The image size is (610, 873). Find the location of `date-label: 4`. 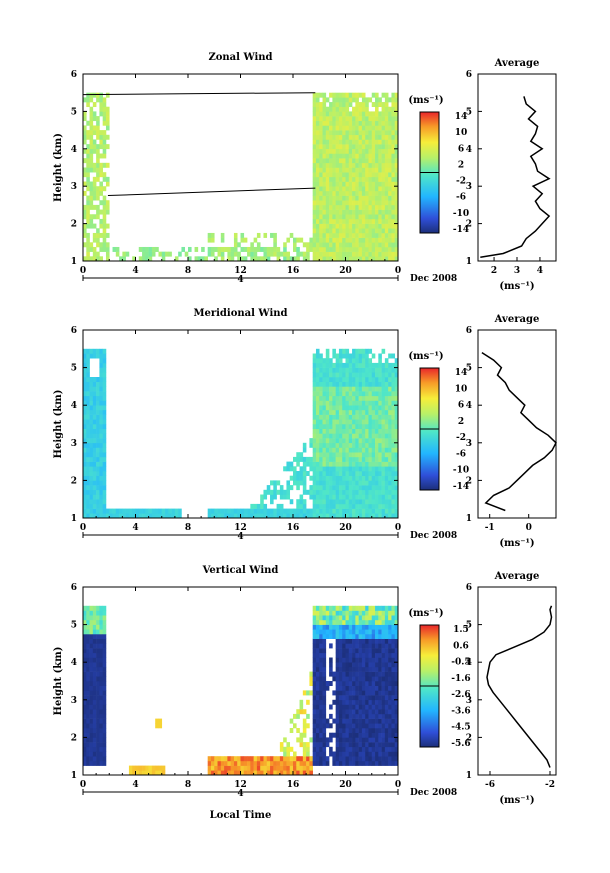

date-label: 4 is located at coordinates (240, 794).